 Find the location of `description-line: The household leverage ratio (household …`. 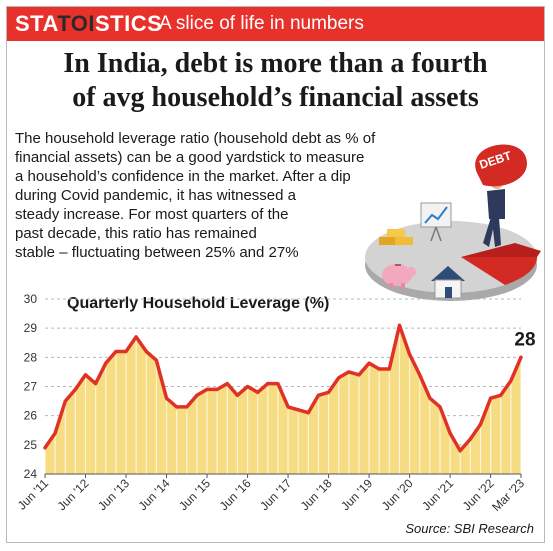

description-line: The household leverage ratio (household … is located at coordinates (195, 138).